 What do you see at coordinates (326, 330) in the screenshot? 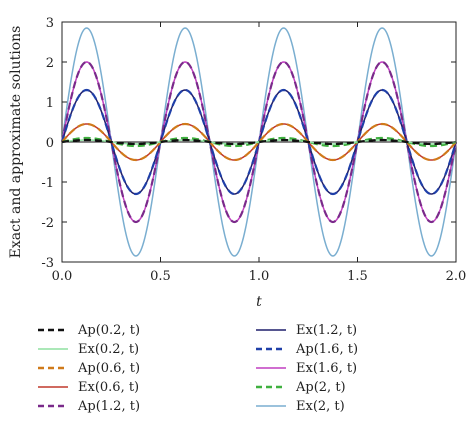
I see `legend-label: Ex(1.2, t)` at bounding box center [326, 330].